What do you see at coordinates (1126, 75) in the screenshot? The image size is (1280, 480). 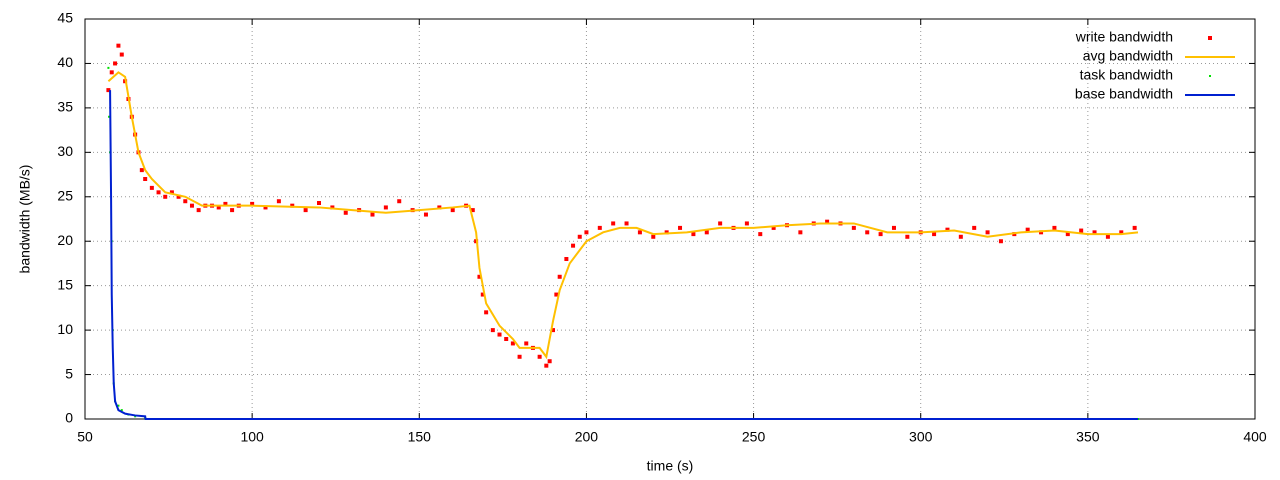 I see `legend-label: task bandwidth` at bounding box center [1126, 75].